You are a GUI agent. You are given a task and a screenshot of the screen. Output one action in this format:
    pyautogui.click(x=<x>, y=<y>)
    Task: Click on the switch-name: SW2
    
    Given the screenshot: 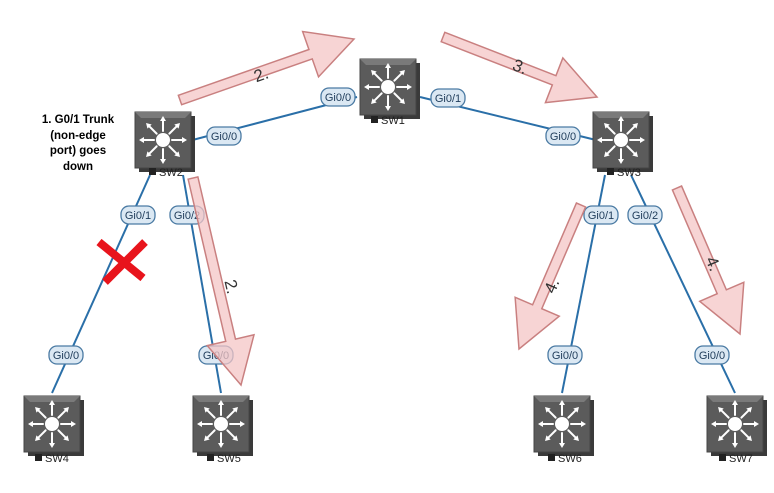 What is the action you would take?
    pyautogui.click(x=171, y=173)
    